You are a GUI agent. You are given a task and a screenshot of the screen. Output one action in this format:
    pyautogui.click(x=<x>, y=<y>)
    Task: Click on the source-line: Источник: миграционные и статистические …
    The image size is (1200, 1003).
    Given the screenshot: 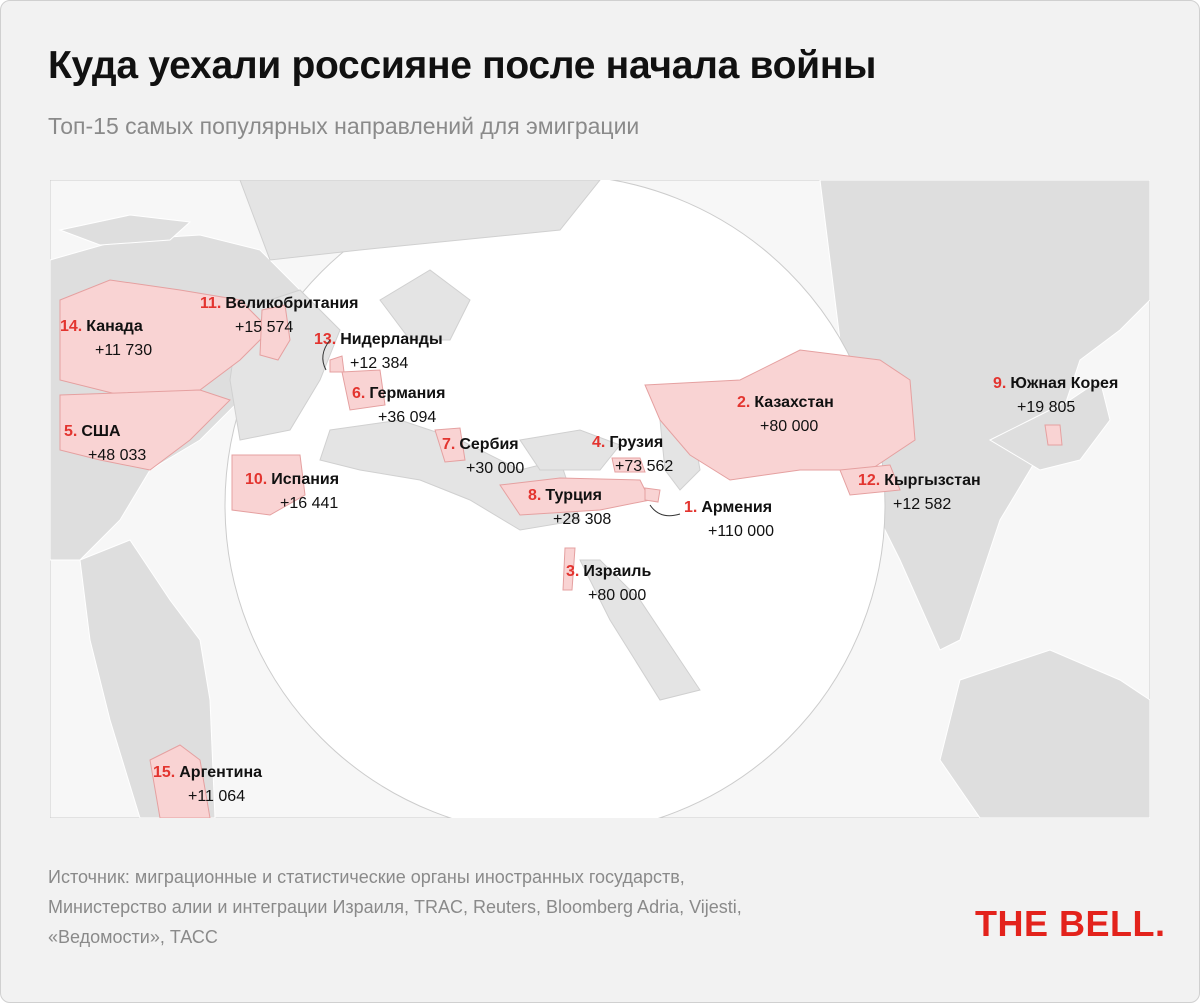 What is the action you would take?
    pyautogui.click(x=366, y=877)
    